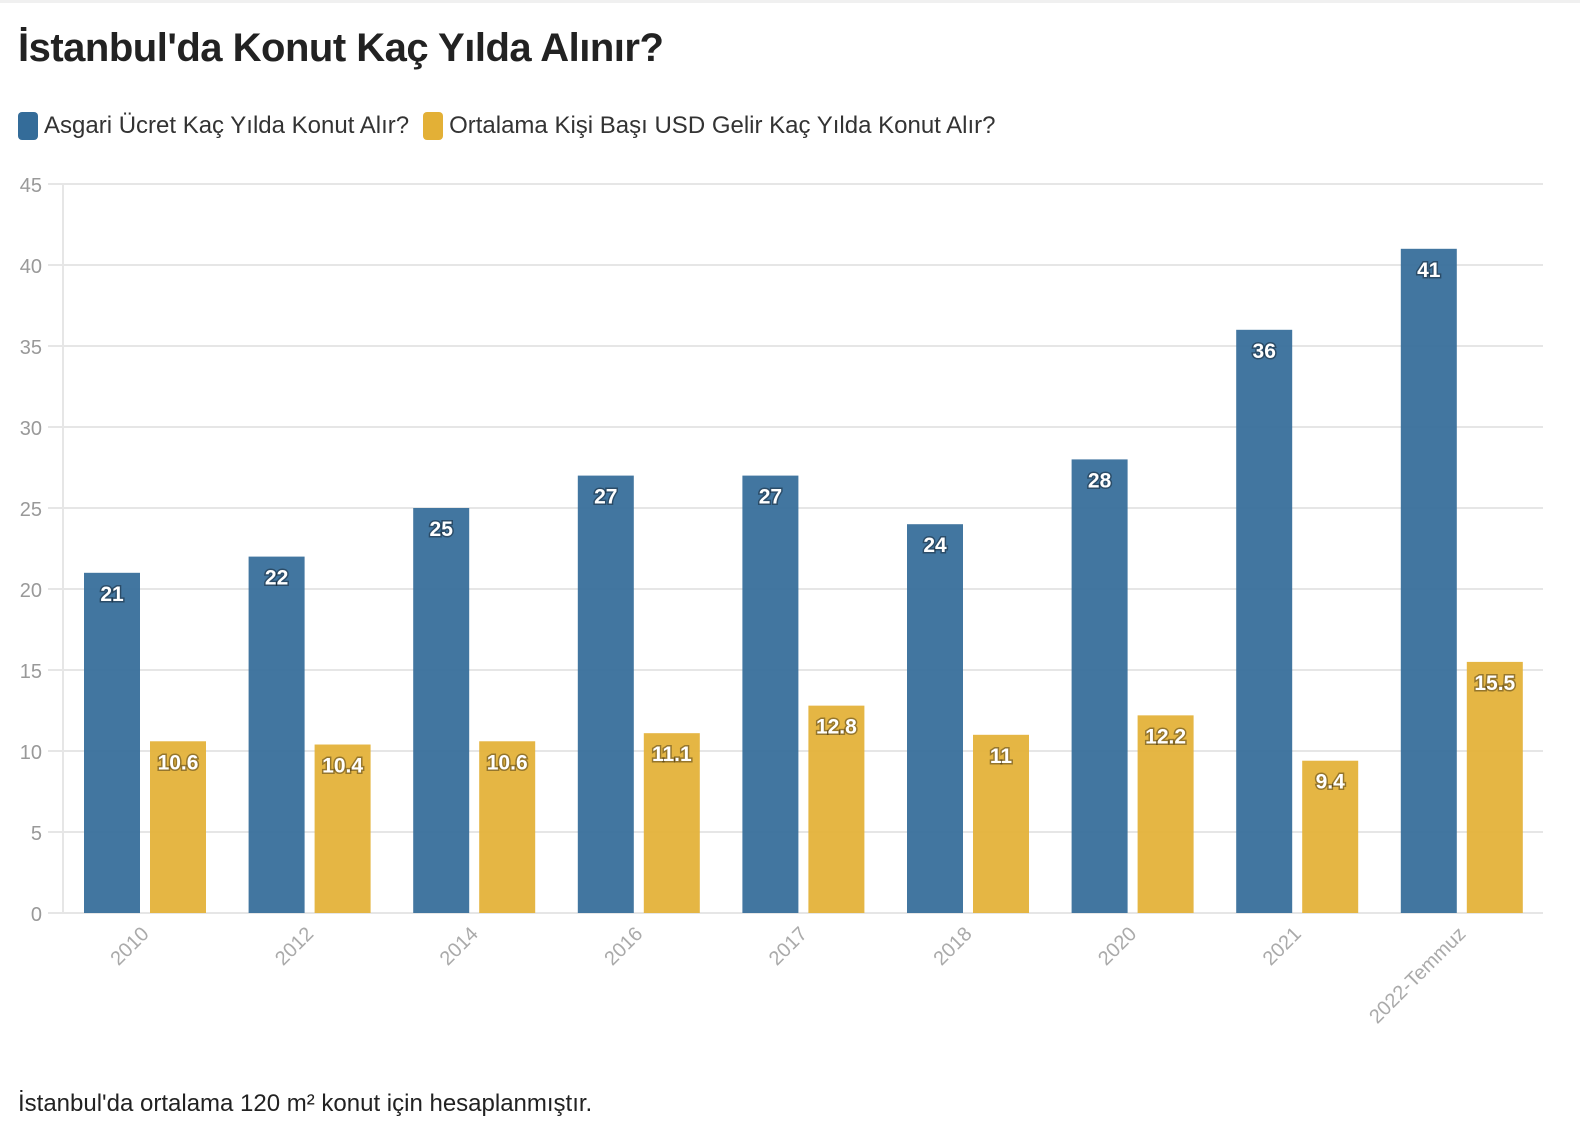 The height and width of the screenshot is (1144, 1580). Describe the element at coordinates (31, 267) in the screenshot. I see `y-tick-label: 40` at that location.